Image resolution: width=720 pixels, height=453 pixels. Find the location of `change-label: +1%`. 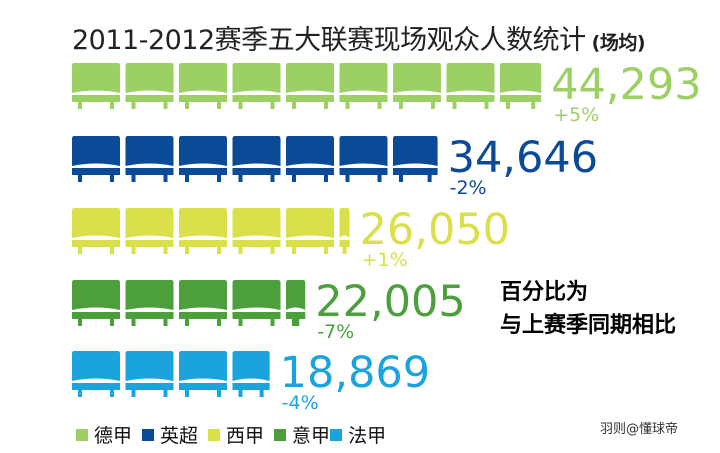

change-label: +1% is located at coordinates (385, 260).